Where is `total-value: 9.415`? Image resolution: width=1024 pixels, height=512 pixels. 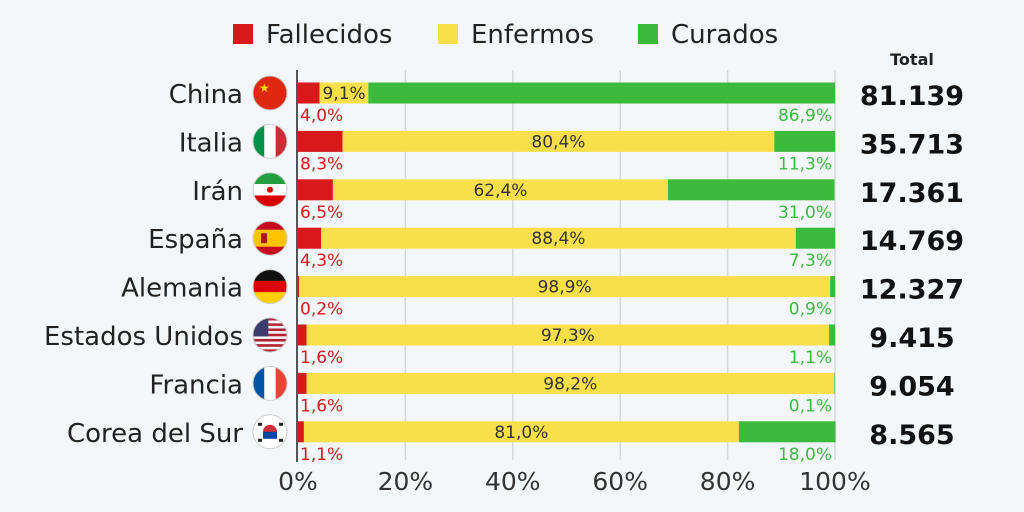
total-value: 9.415 is located at coordinates (911, 338).